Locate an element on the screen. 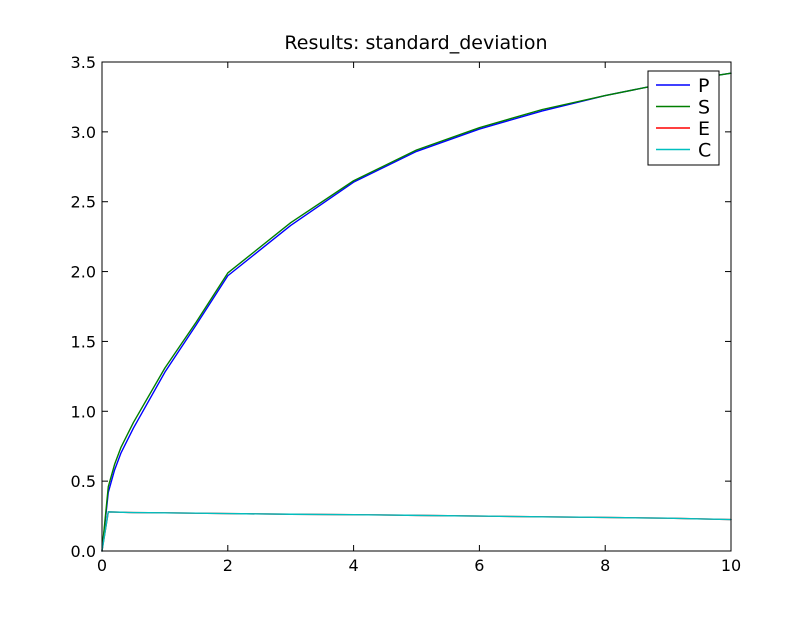  legend-label-p: P is located at coordinates (703, 86).